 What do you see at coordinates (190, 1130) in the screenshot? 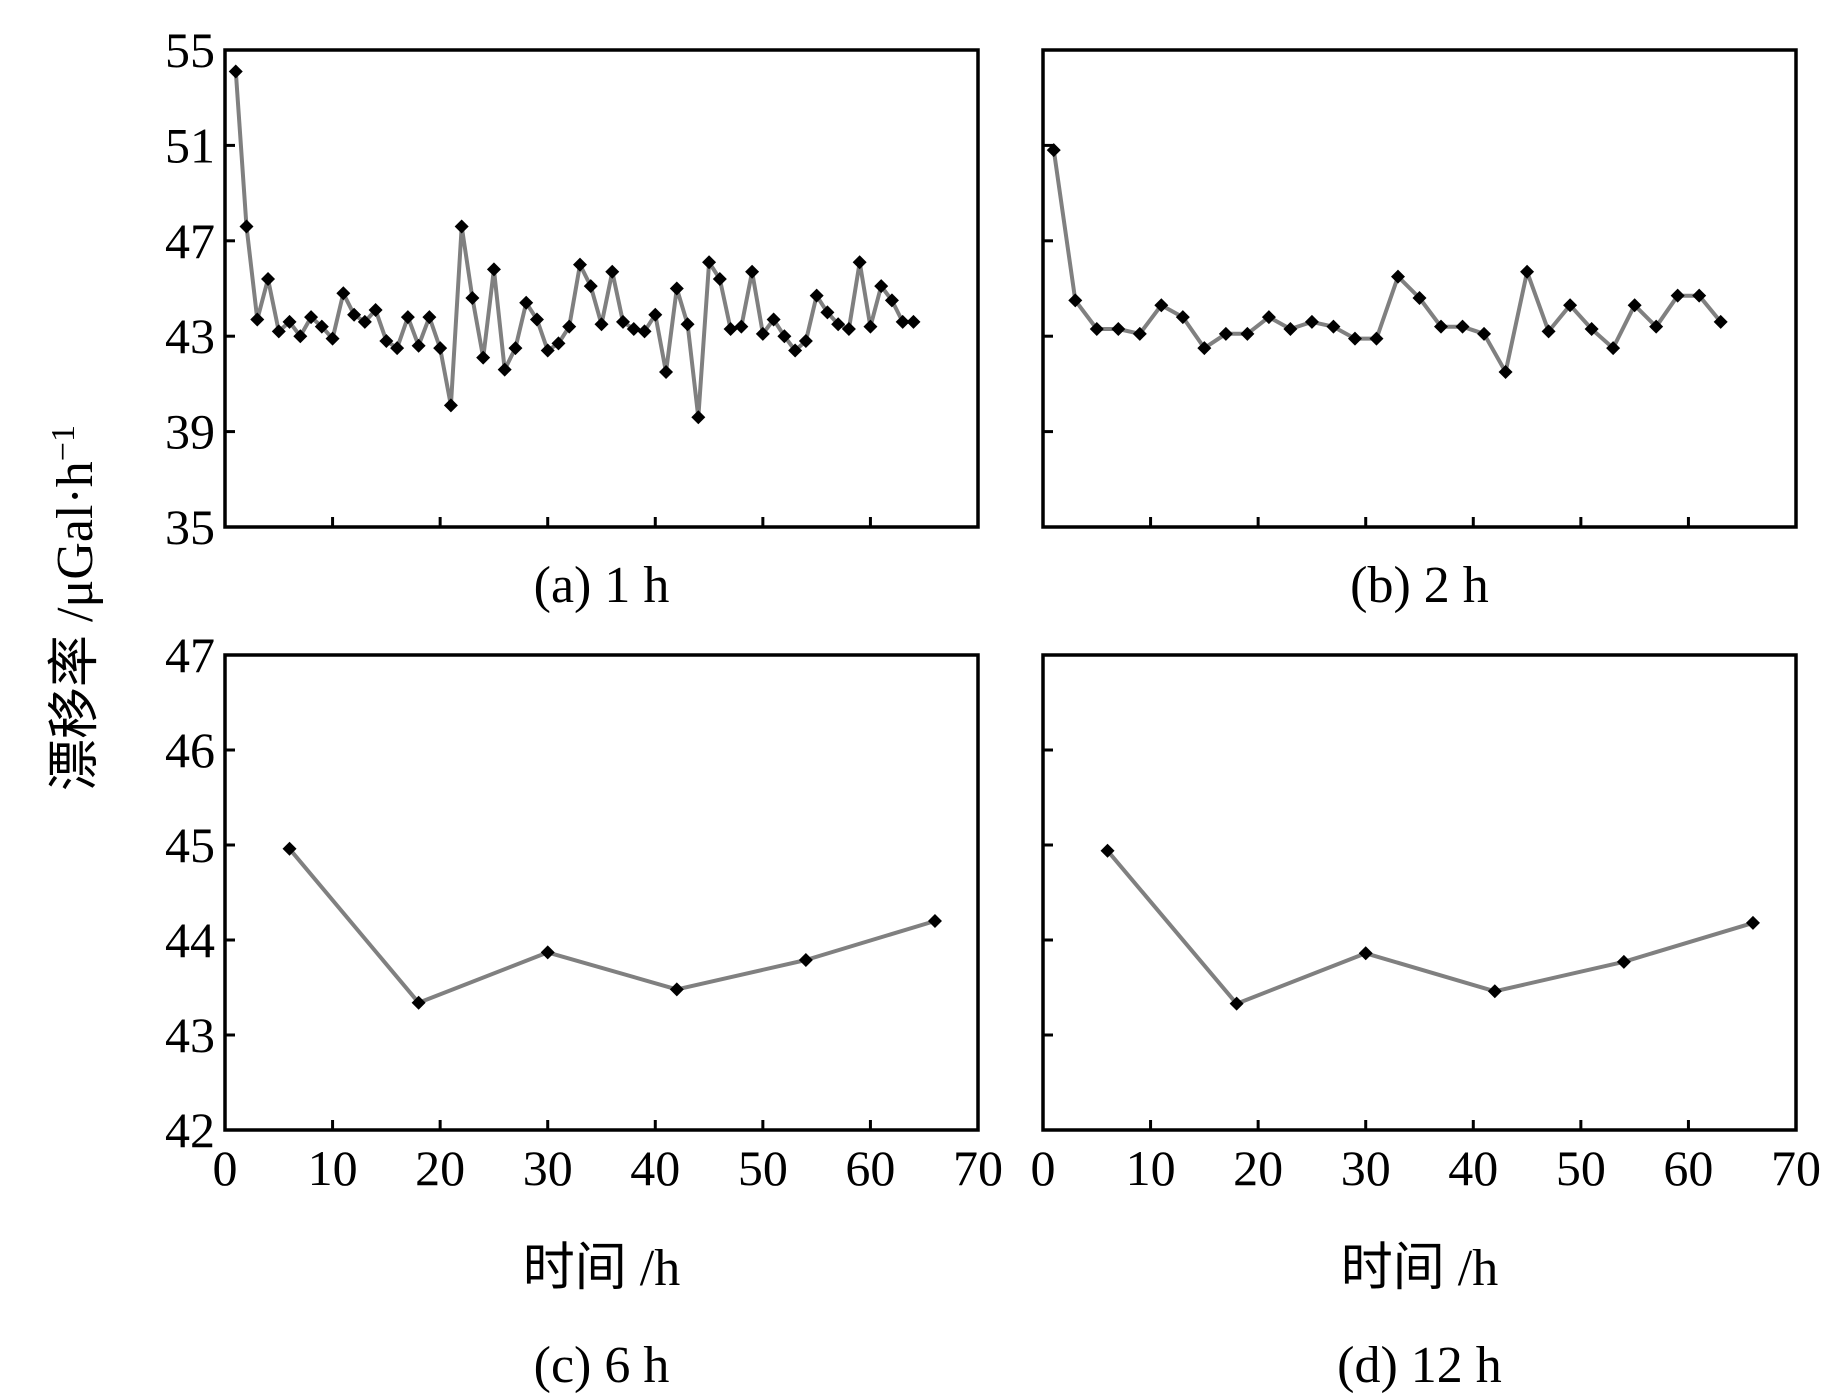
I see `y-tick-label: 42` at bounding box center [190, 1130].